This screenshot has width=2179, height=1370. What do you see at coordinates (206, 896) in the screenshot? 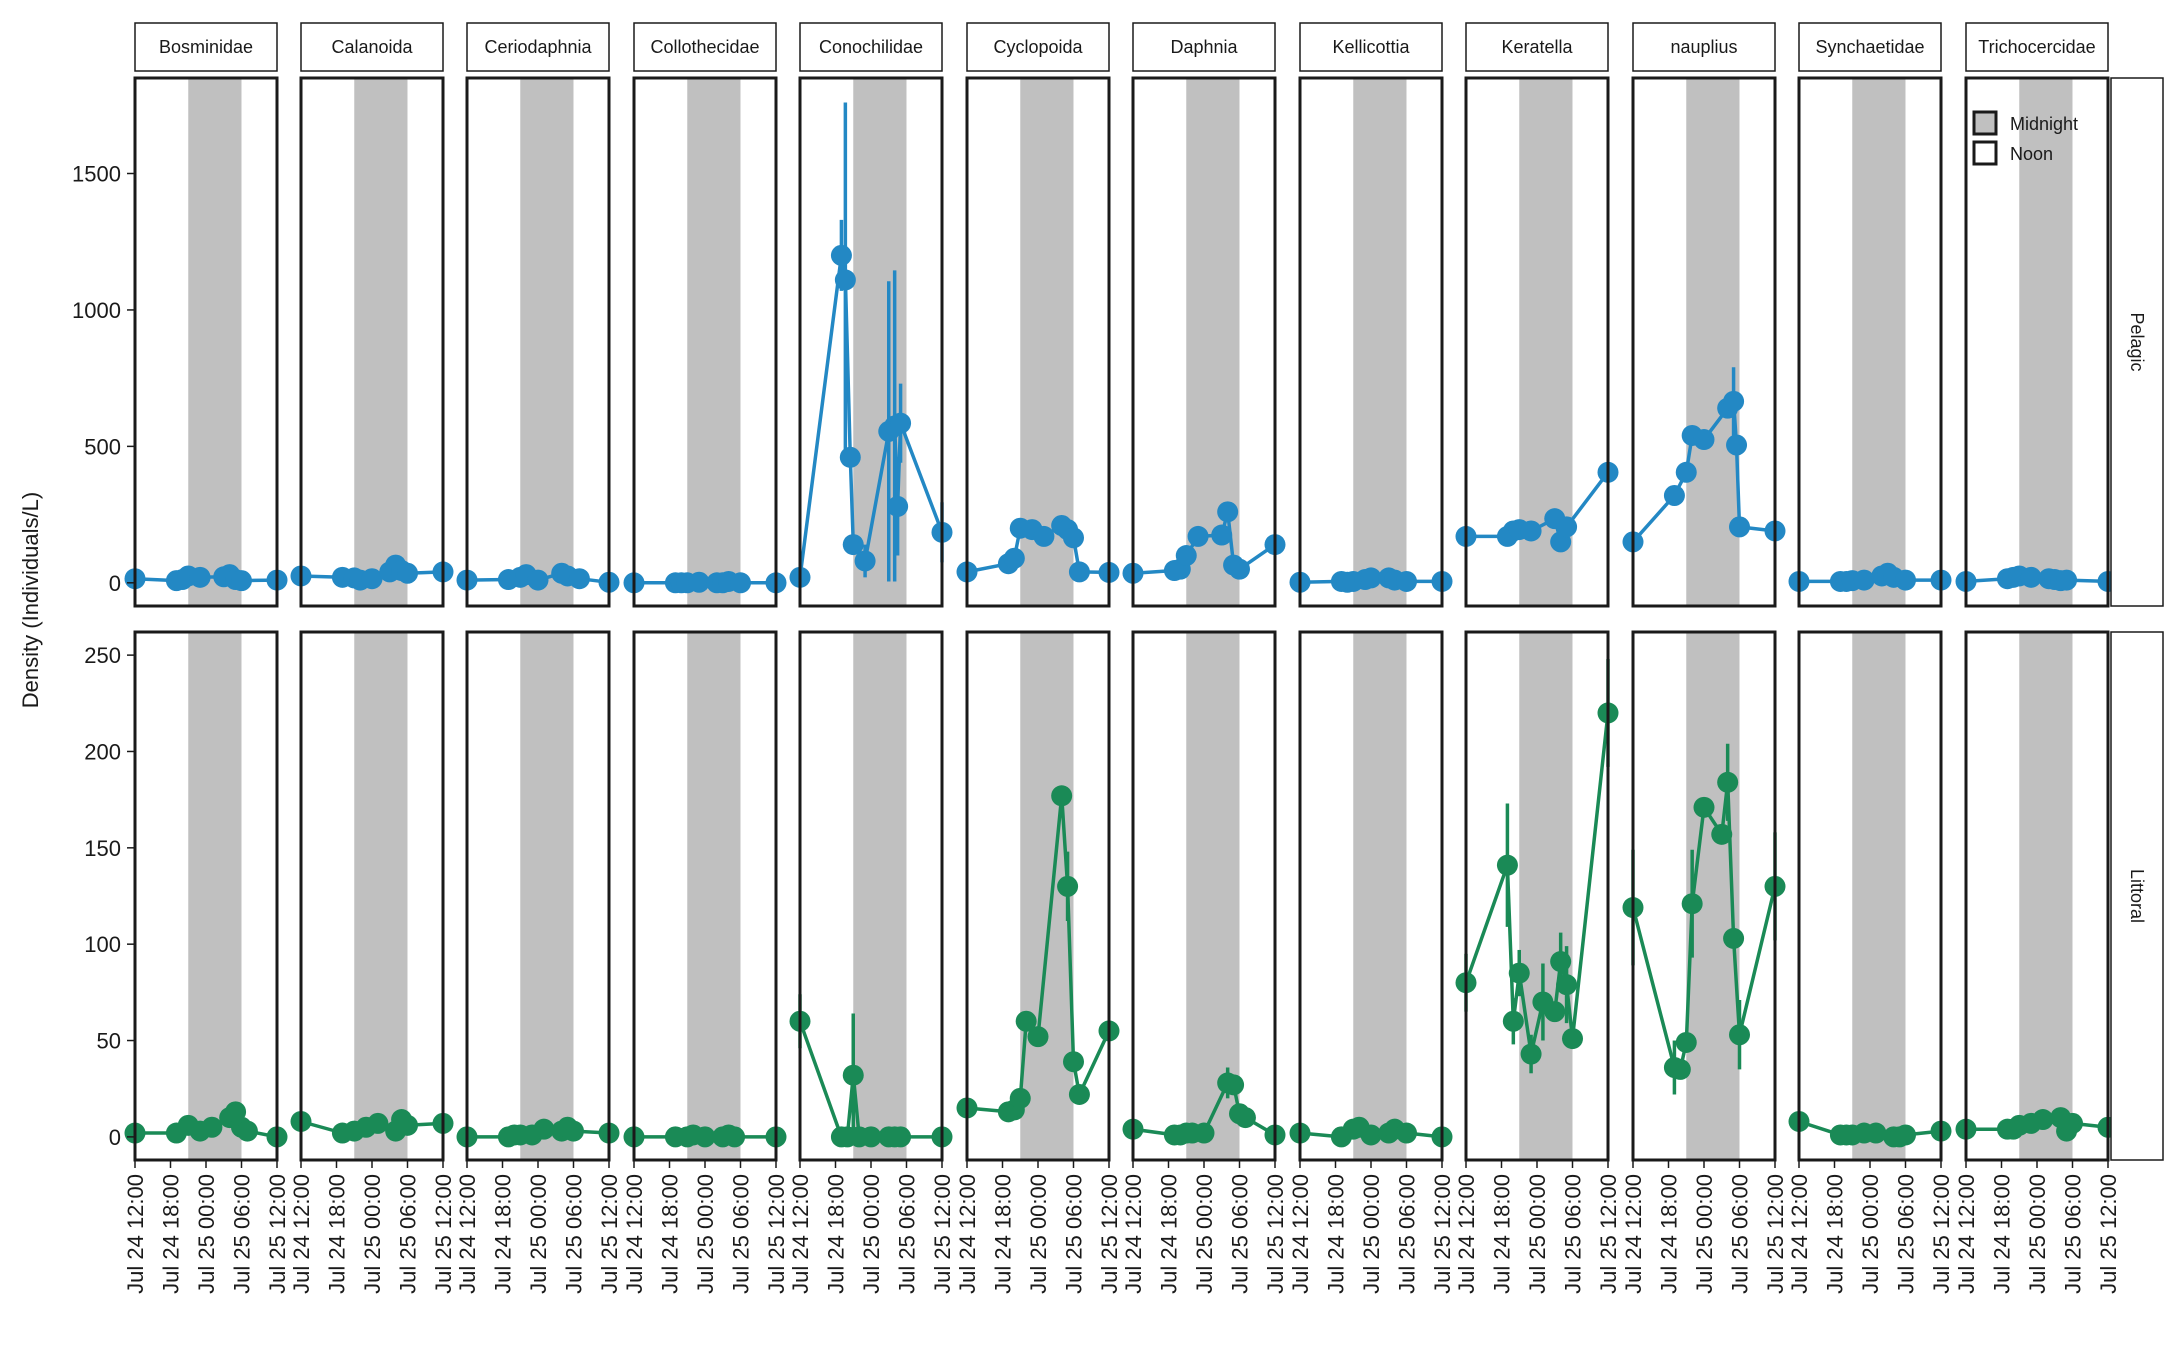
I see `panel-littoral-bosminidae` at bounding box center [206, 896].